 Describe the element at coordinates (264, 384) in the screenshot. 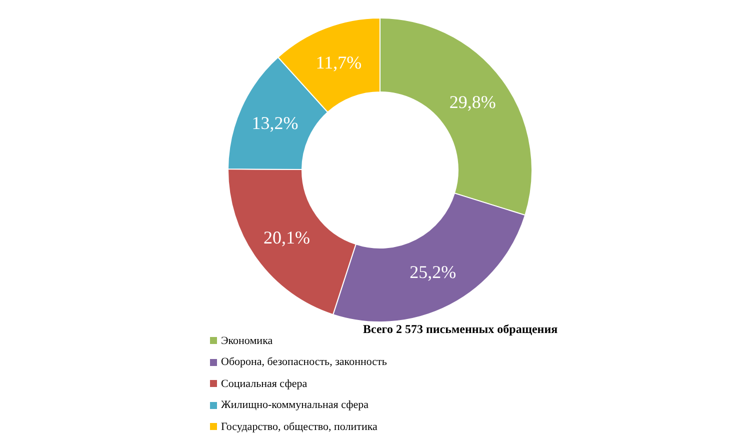

I see `legend-label: Социальная сфера` at that location.